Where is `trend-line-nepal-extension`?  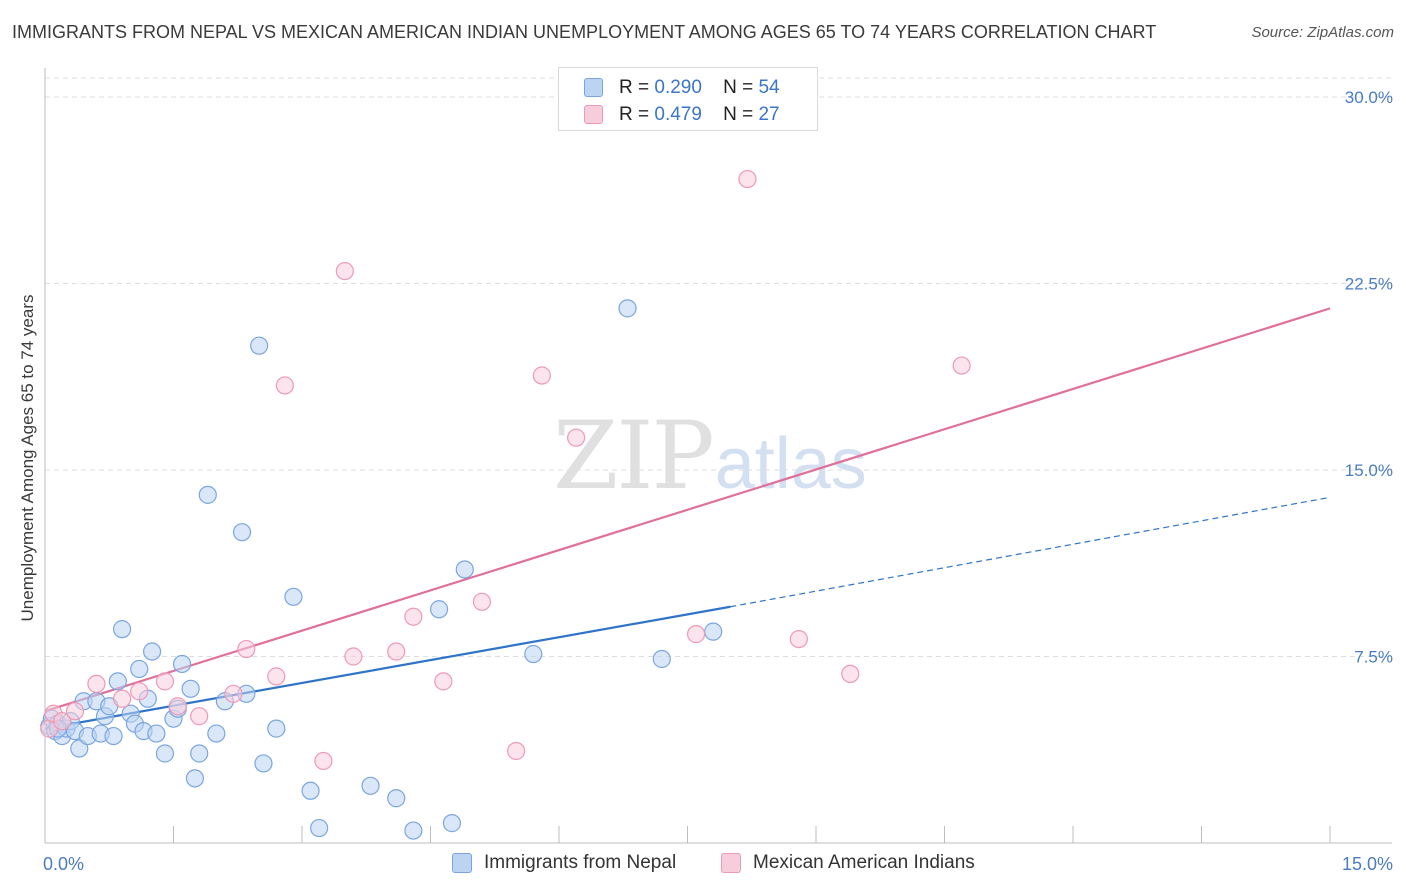 trend-line-nepal-extension is located at coordinates (1030, 552).